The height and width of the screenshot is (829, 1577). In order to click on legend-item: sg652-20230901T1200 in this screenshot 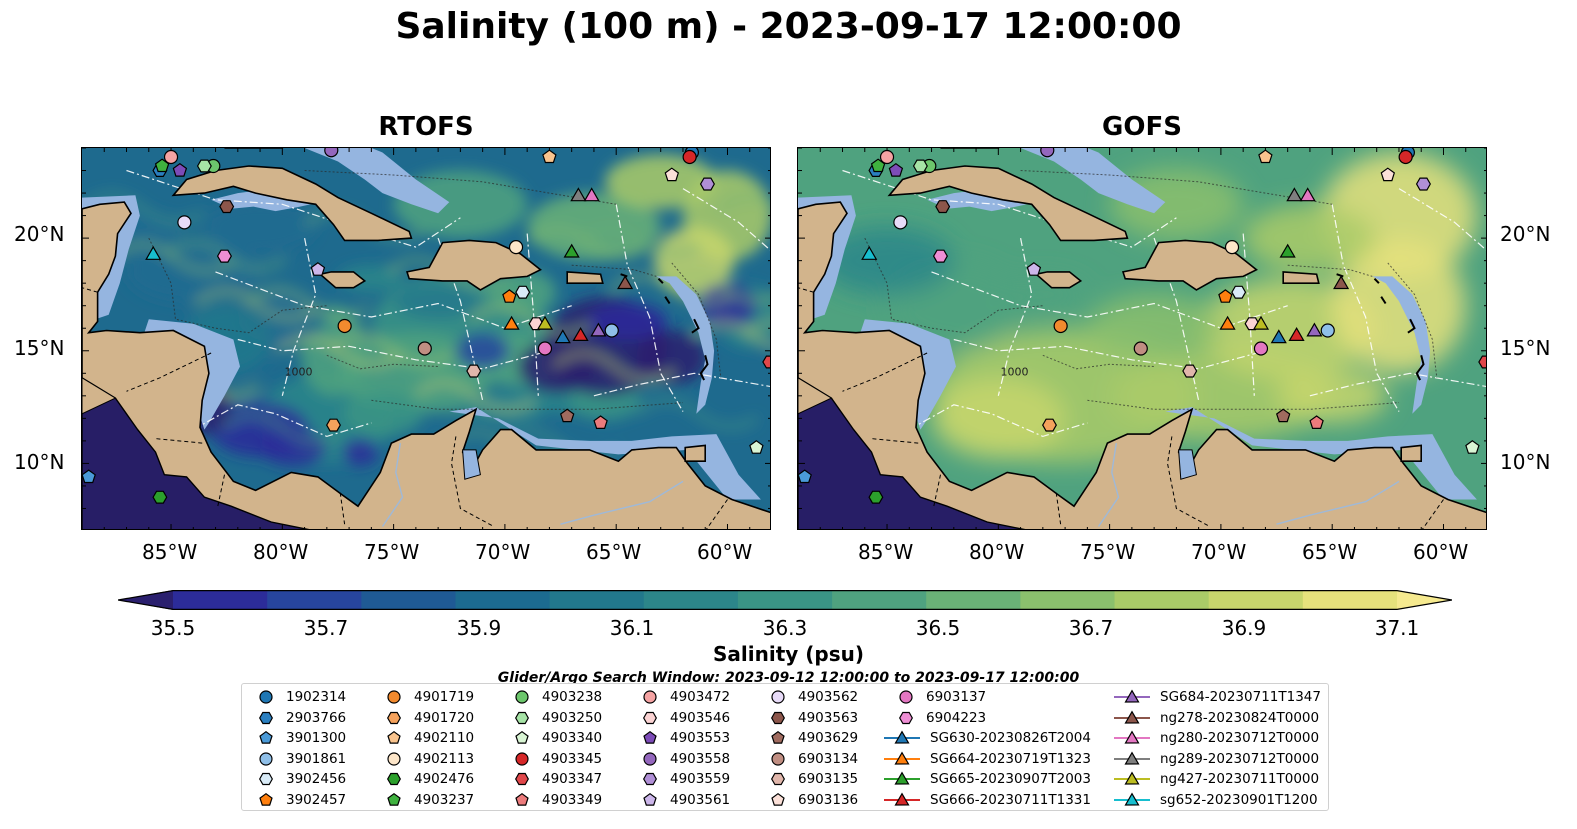, I will do `click(1216, 800)`.